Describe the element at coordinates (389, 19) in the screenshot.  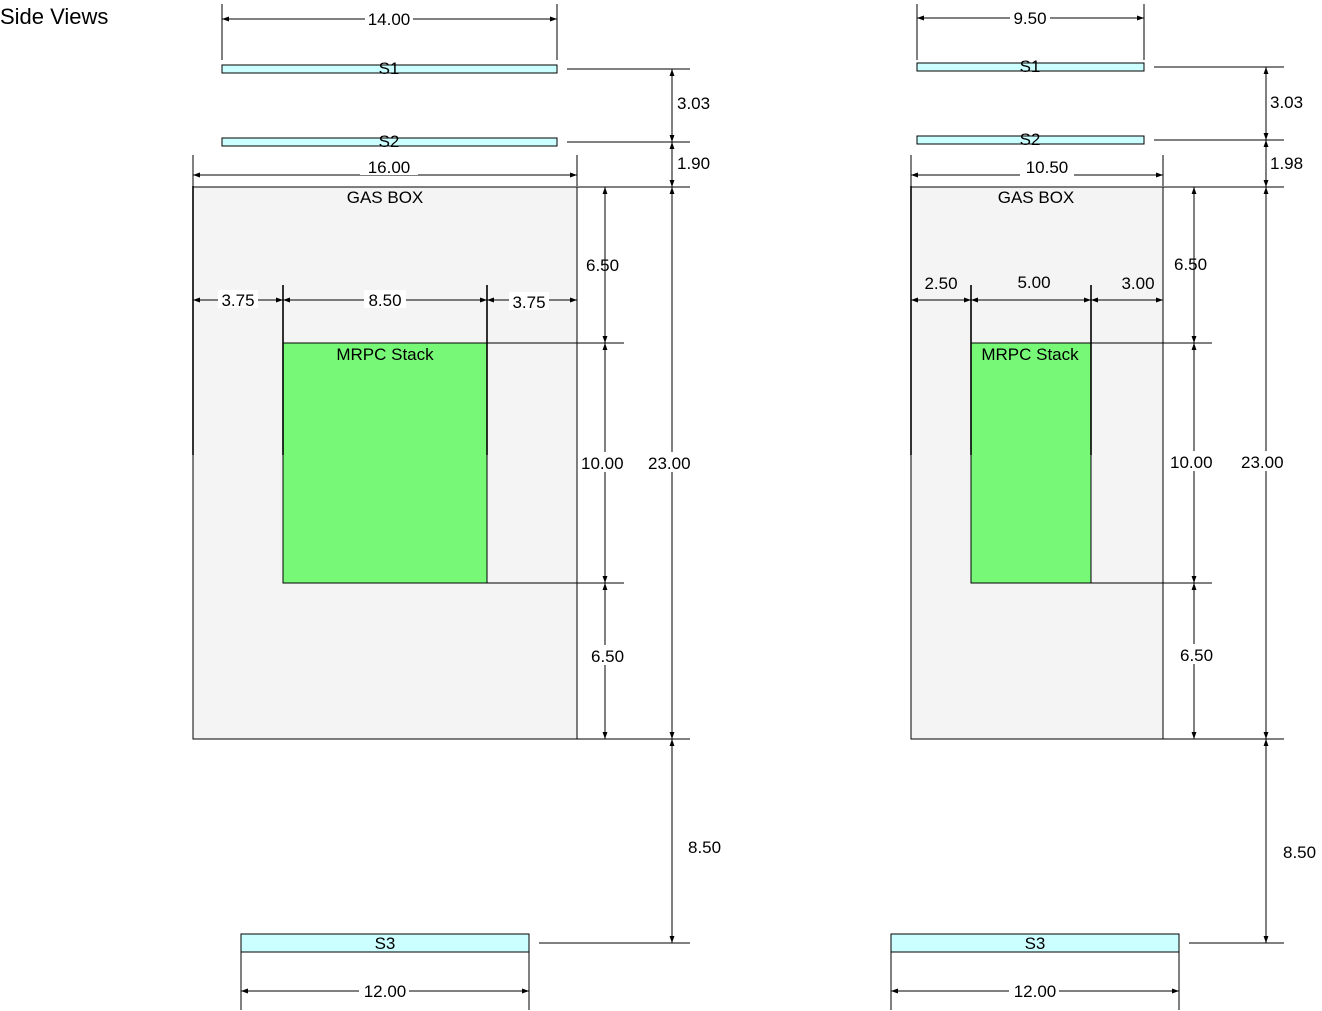
I see `s1-width-label: 14.00` at that location.